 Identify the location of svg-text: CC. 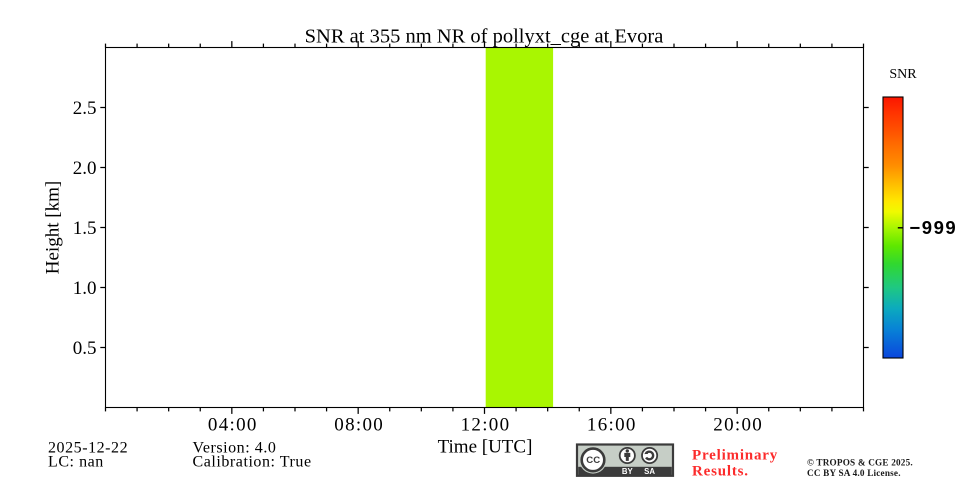
(593, 460).